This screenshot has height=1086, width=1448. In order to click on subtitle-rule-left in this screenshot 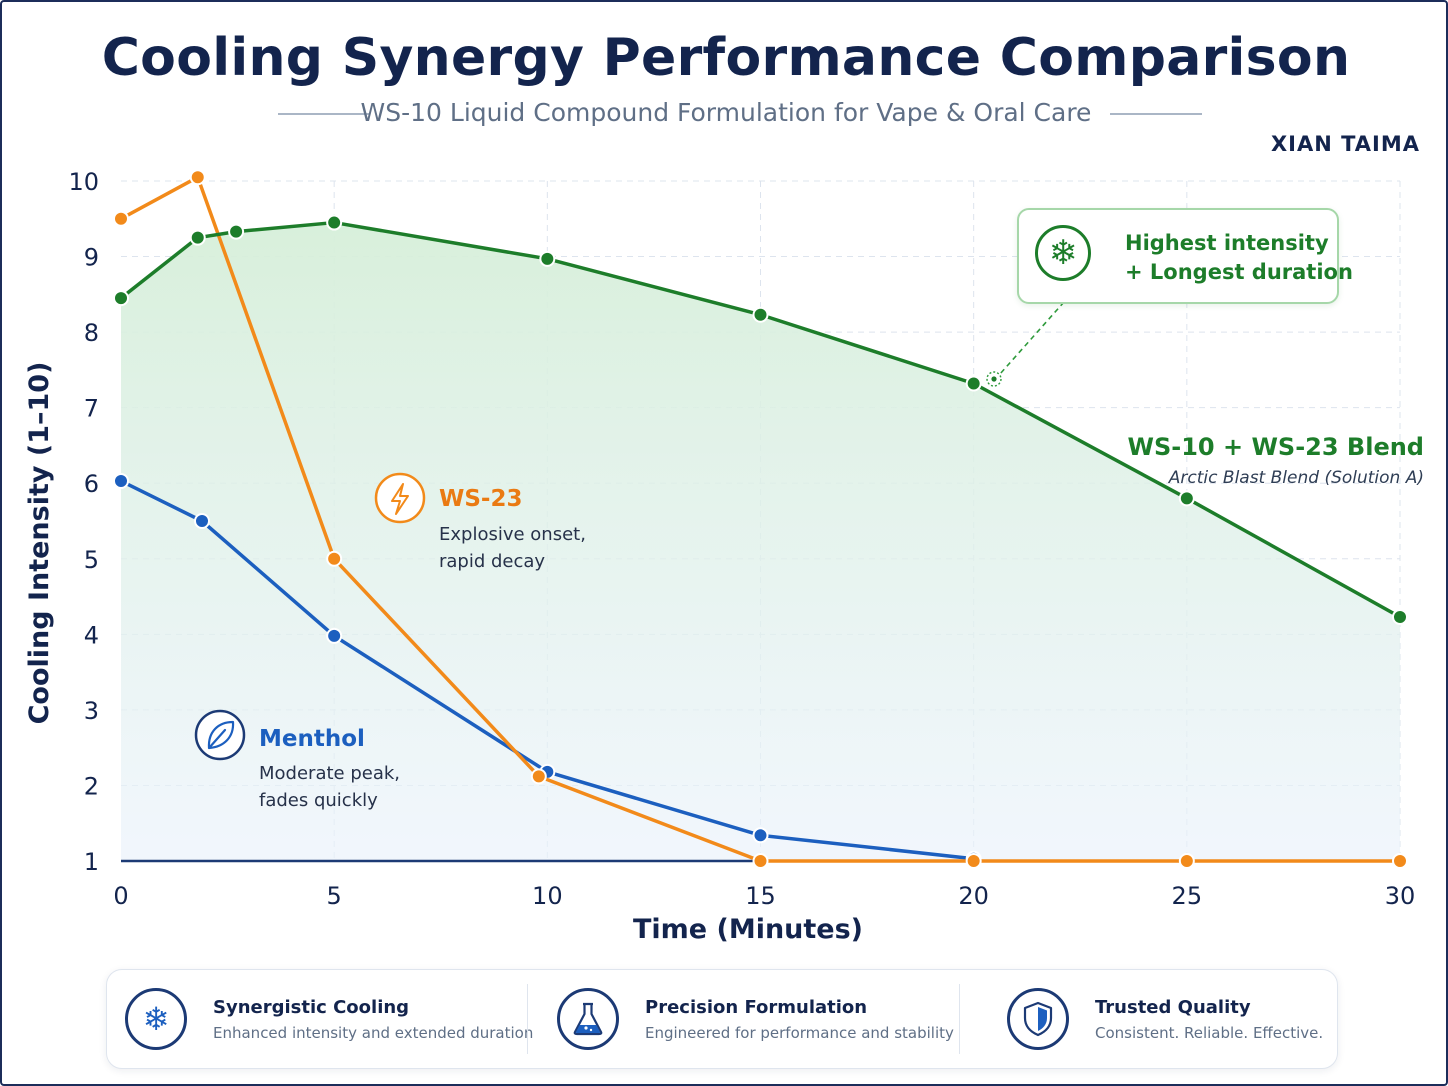, I will do `click(324, 114)`.